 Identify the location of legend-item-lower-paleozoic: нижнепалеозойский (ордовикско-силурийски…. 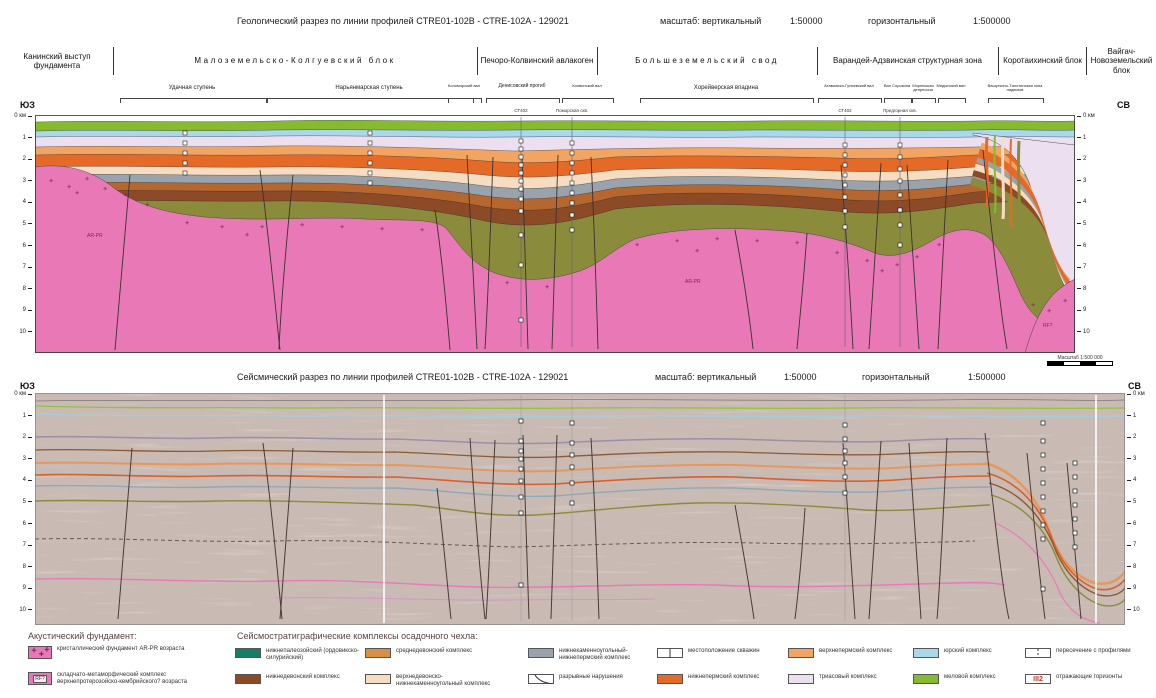
(302, 657).